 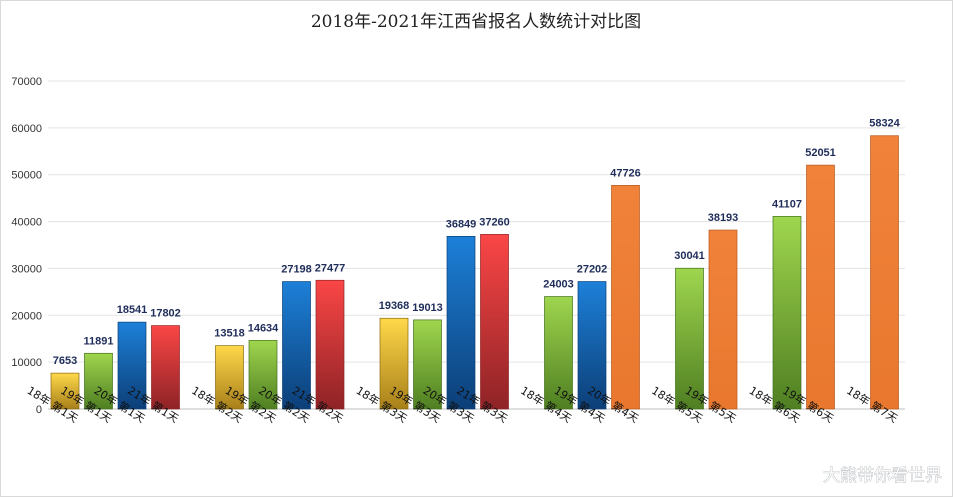 What do you see at coordinates (882, 476) in the screenshot?
I see `watermark-text: 大熊带你看世界` at bounding box center [882, 476].